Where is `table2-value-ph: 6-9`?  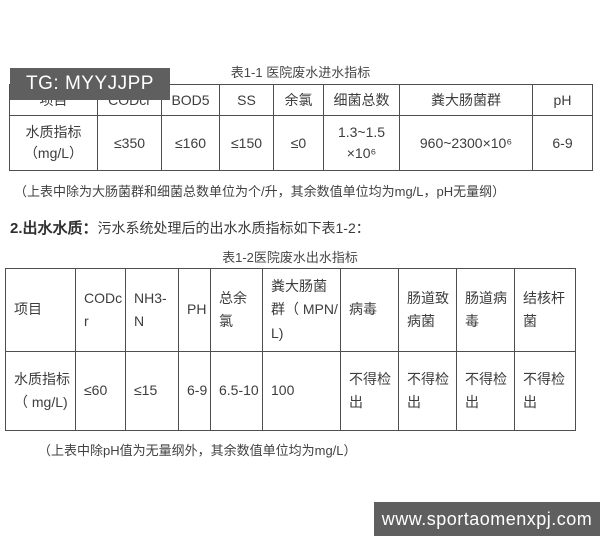
table2-value-ph: 6-9 is located at coordinates (194, 391).